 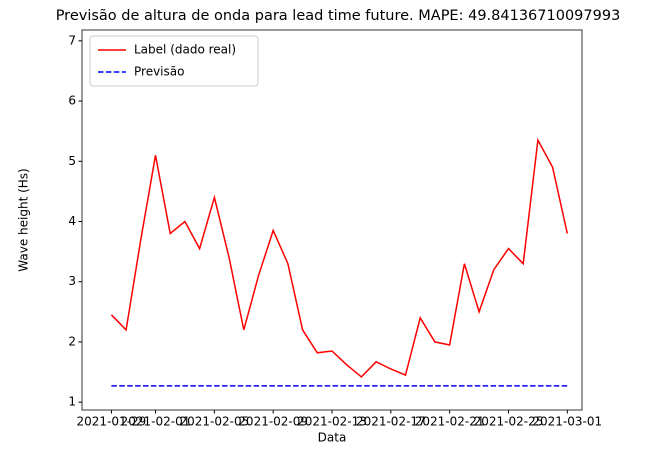 I want to click on legend-label: Previsão, so click(x=159, y=72).